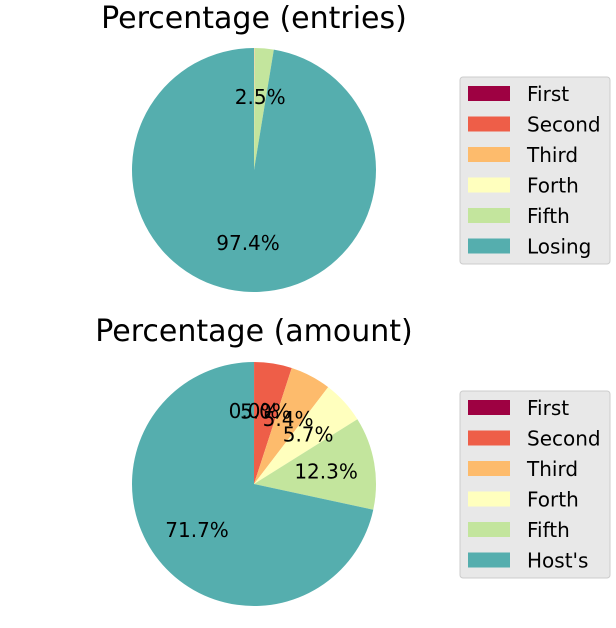 This screenshot has height=628, width=616. Describe the element at coordinates (557, 561) in the screenshot. I see `legend-label: Host's` at that location.